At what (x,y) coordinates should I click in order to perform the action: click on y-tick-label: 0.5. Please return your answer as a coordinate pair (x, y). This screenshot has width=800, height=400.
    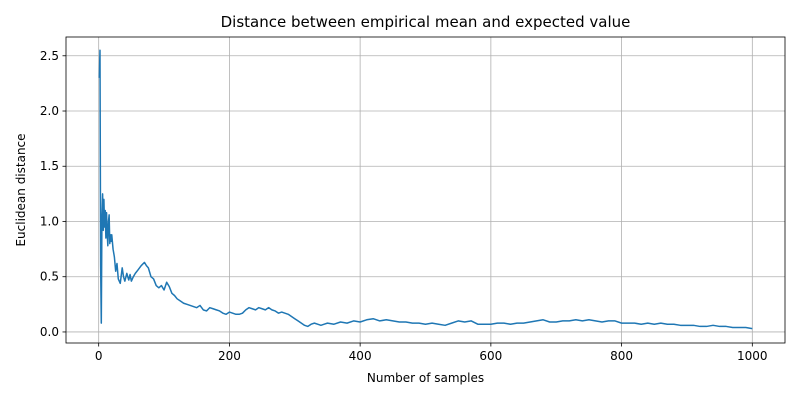
    Looking at the image, I should click on (49, 277).